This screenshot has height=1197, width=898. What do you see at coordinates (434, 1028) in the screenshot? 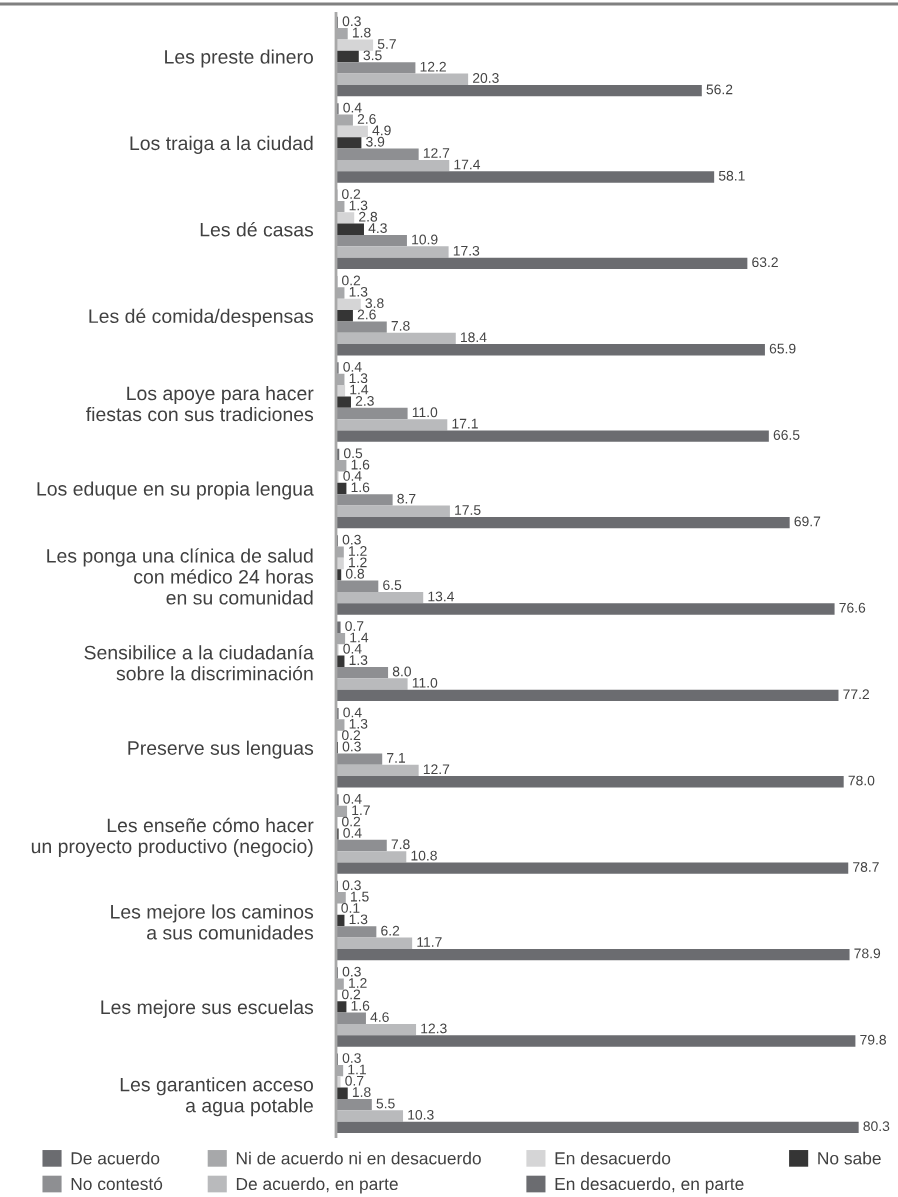
I see `data-label: 12.3` at bounding box center [434, 1028].